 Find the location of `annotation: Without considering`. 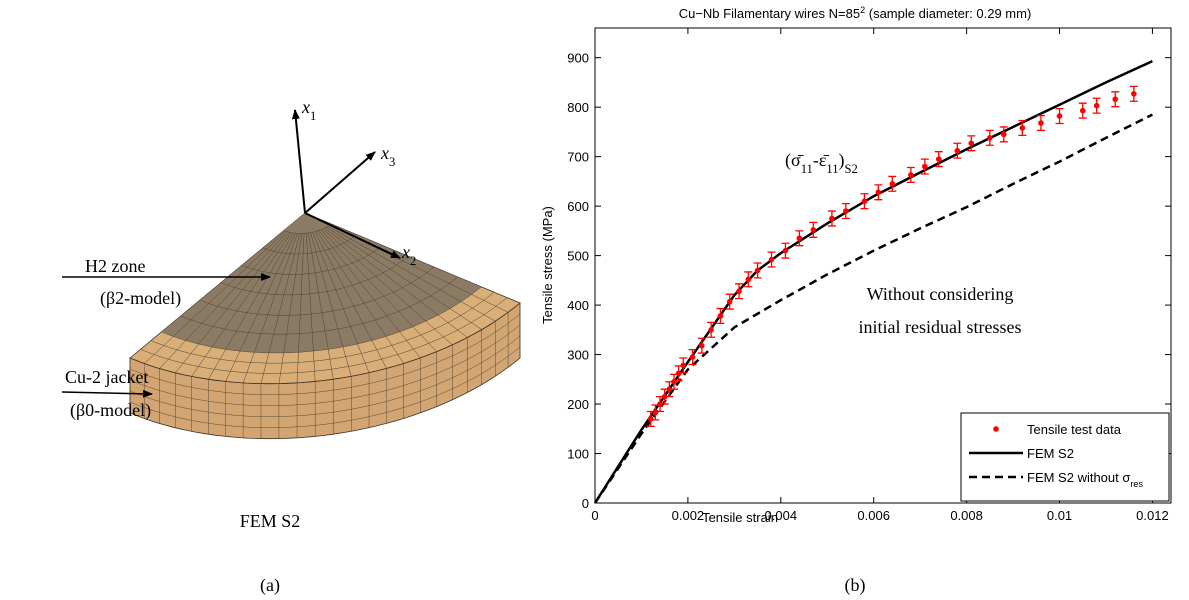

annotation: Without considering is located at coordinates (940, 294).